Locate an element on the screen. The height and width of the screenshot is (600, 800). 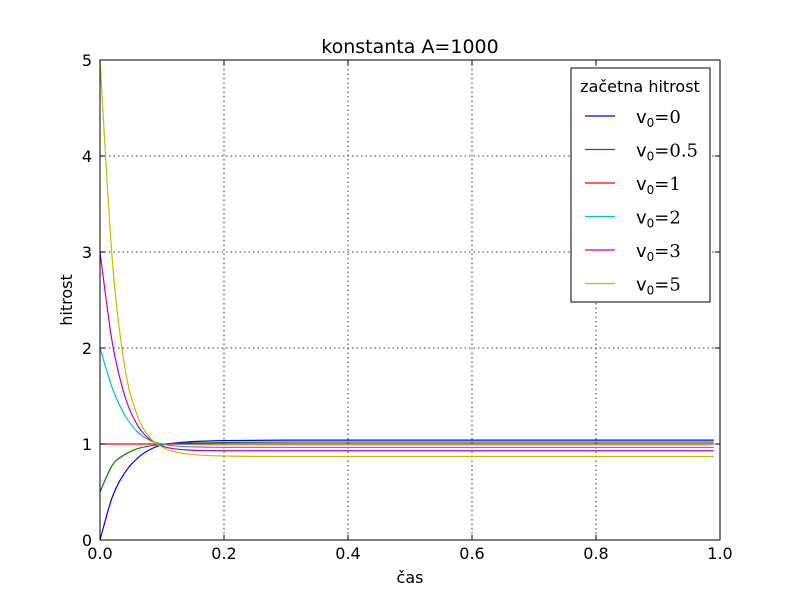
legend-label: v0=0.5 is located at coordinates (667, 152).